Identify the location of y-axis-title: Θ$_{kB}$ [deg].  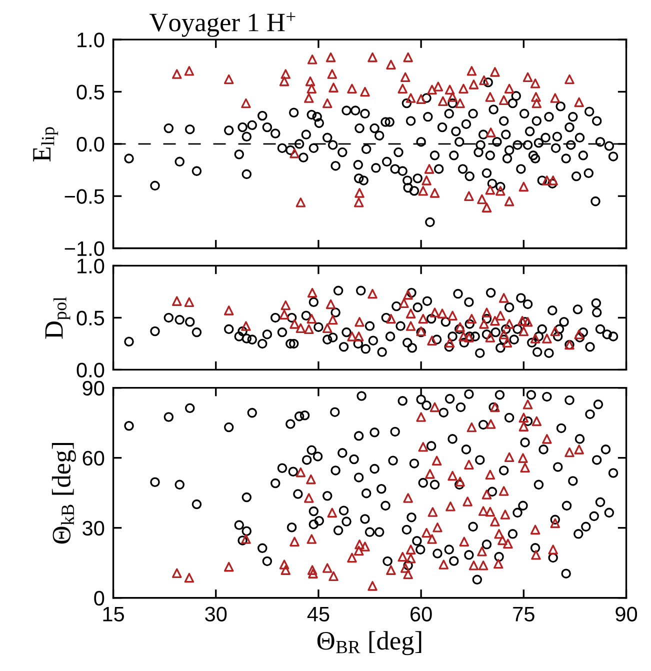
(64, 493).